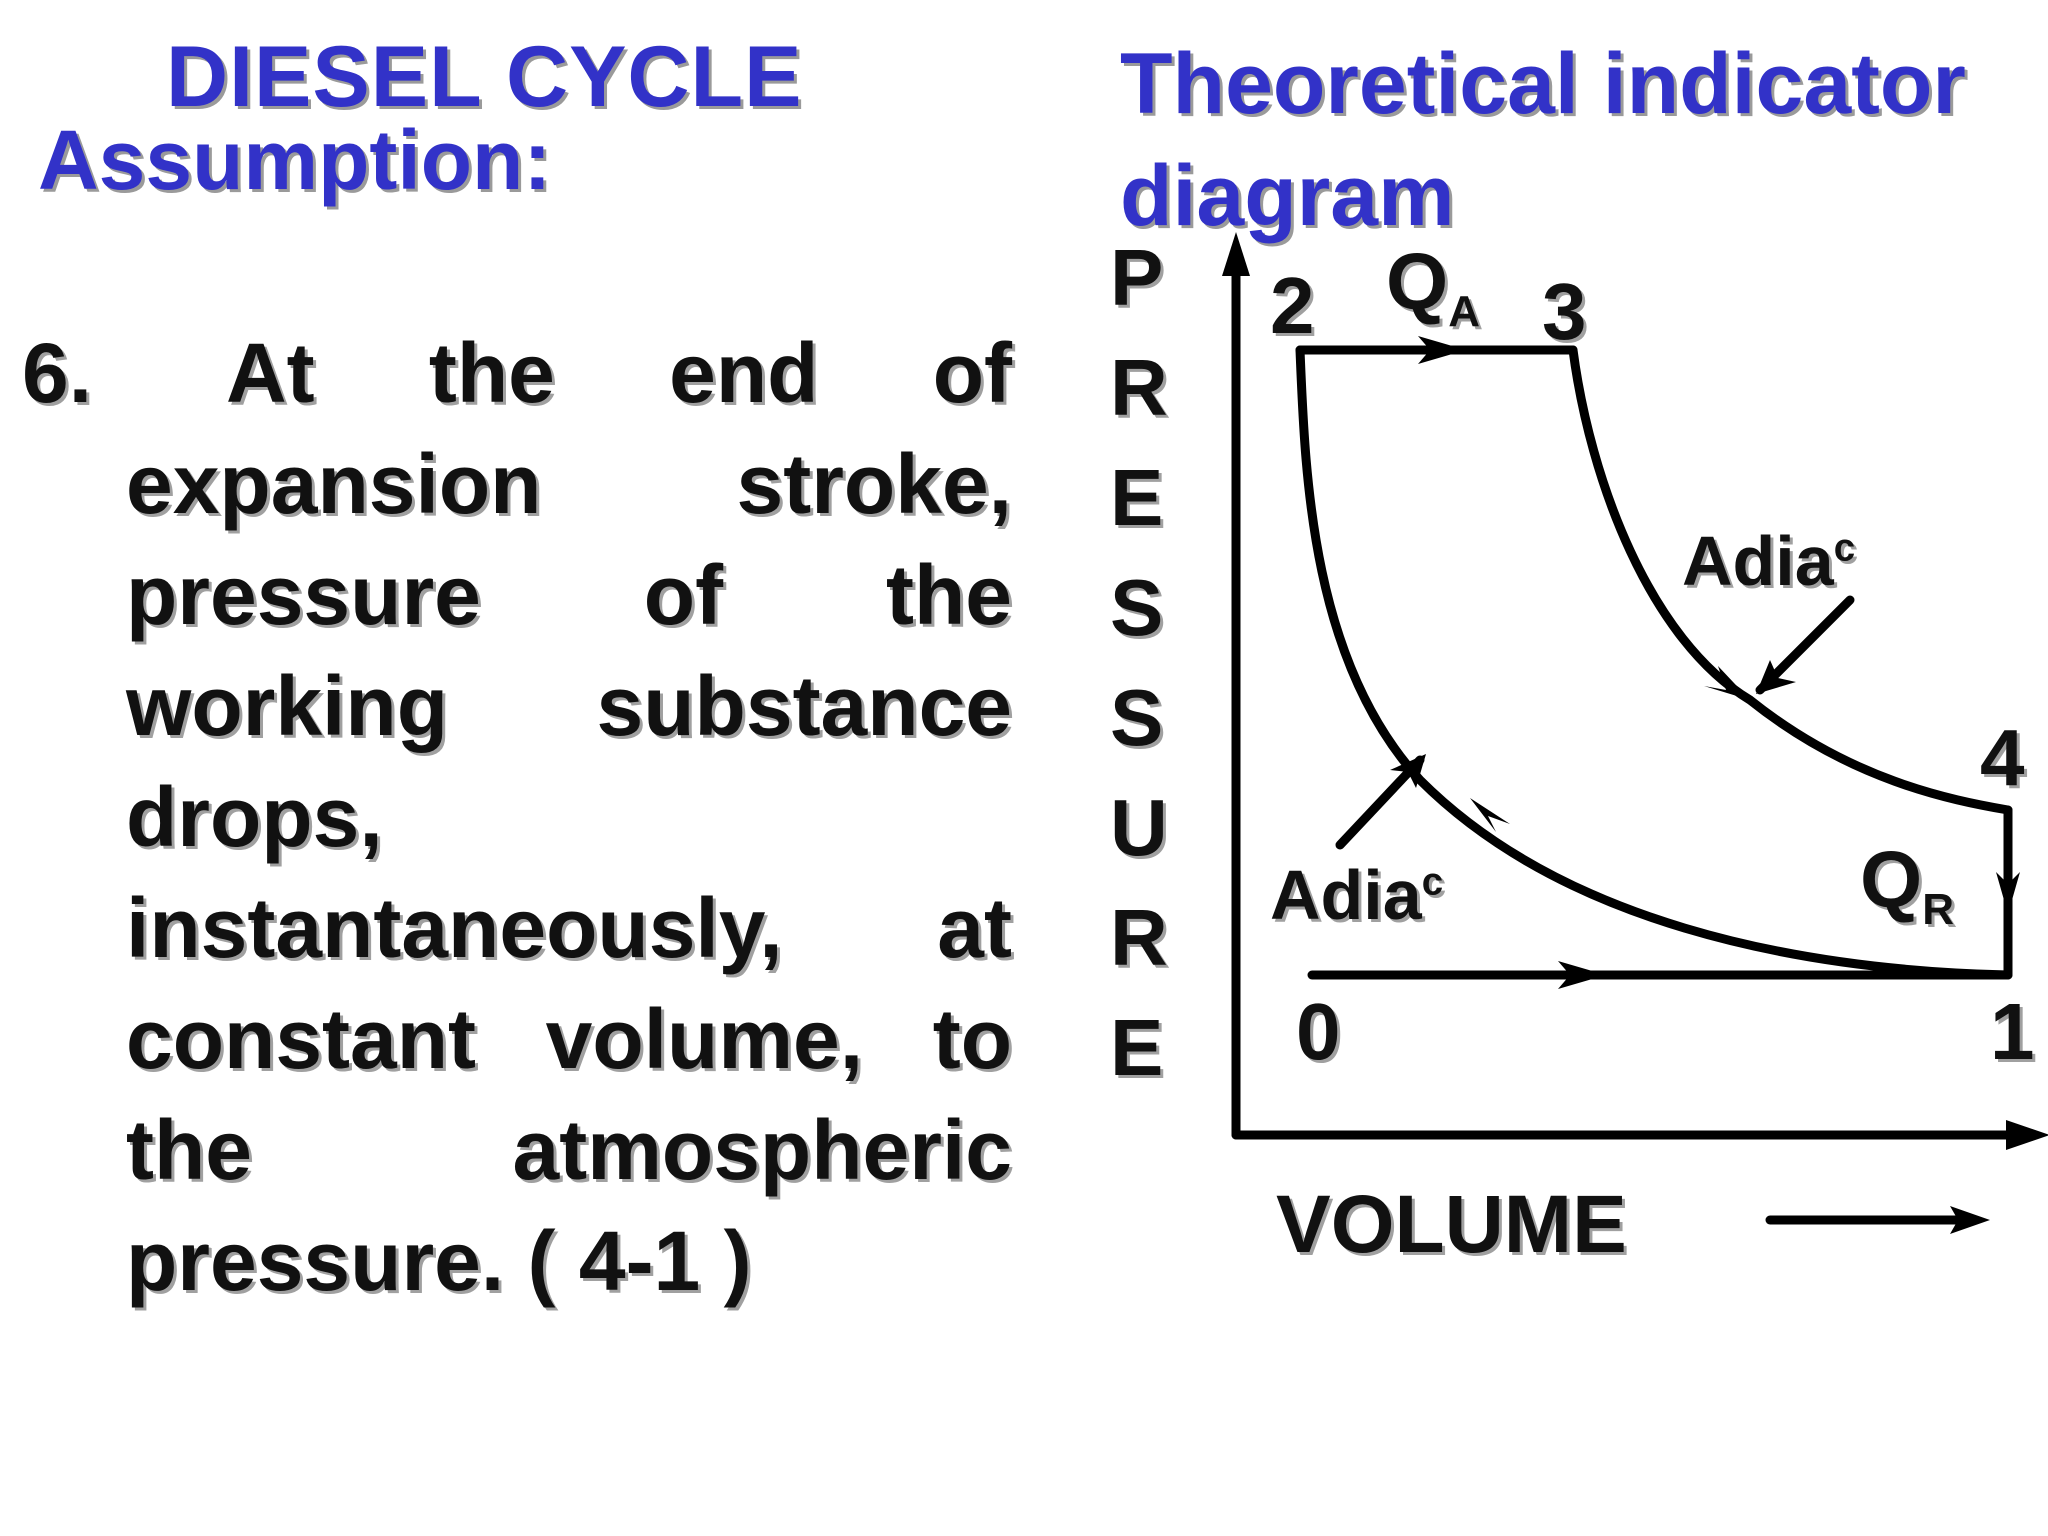 Image resolution: width=2048 pixels, height=1536 pixels. Describe the element at coordinates (1654, 662) in the screenshot. I see `compression-curve` at that location.